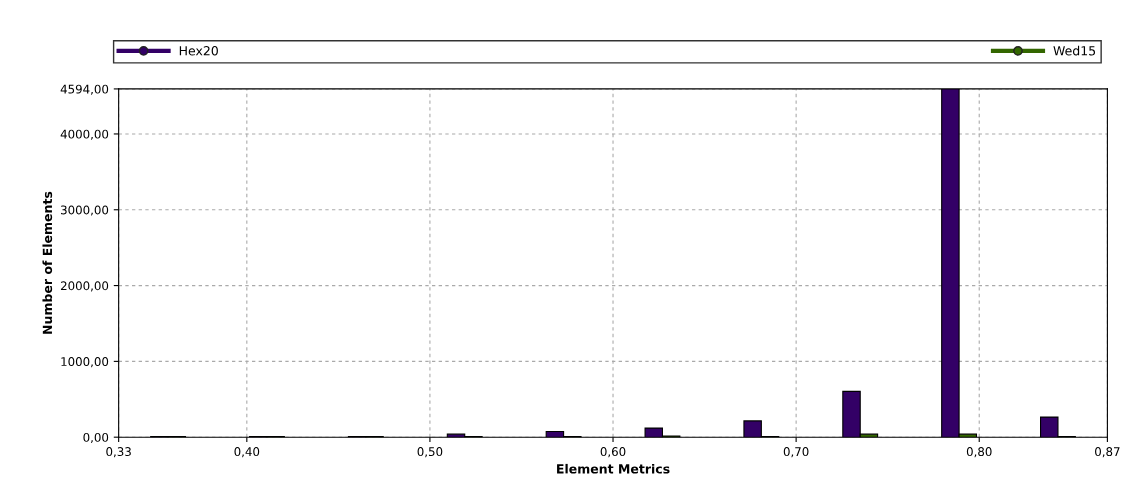  Describe the element at coordinates (84, 134) in the screenshot. I see `y-tick-label: 4000,00` at that location.